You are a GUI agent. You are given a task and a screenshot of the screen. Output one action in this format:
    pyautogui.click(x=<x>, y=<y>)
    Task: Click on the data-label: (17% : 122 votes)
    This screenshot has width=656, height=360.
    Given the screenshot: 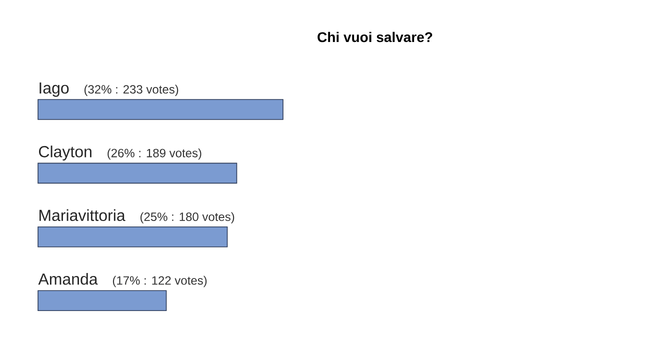 What is the action you would take?
    pyautogui.click(x=159, y=282)
    